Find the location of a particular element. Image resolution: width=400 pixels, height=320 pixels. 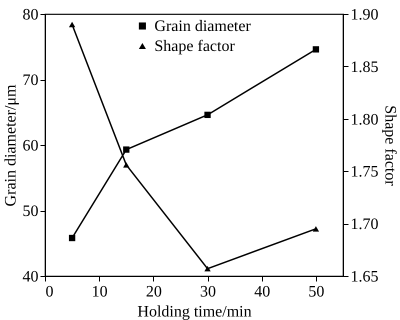

y-tick-label: 50 is located at coordinates (30, 211).